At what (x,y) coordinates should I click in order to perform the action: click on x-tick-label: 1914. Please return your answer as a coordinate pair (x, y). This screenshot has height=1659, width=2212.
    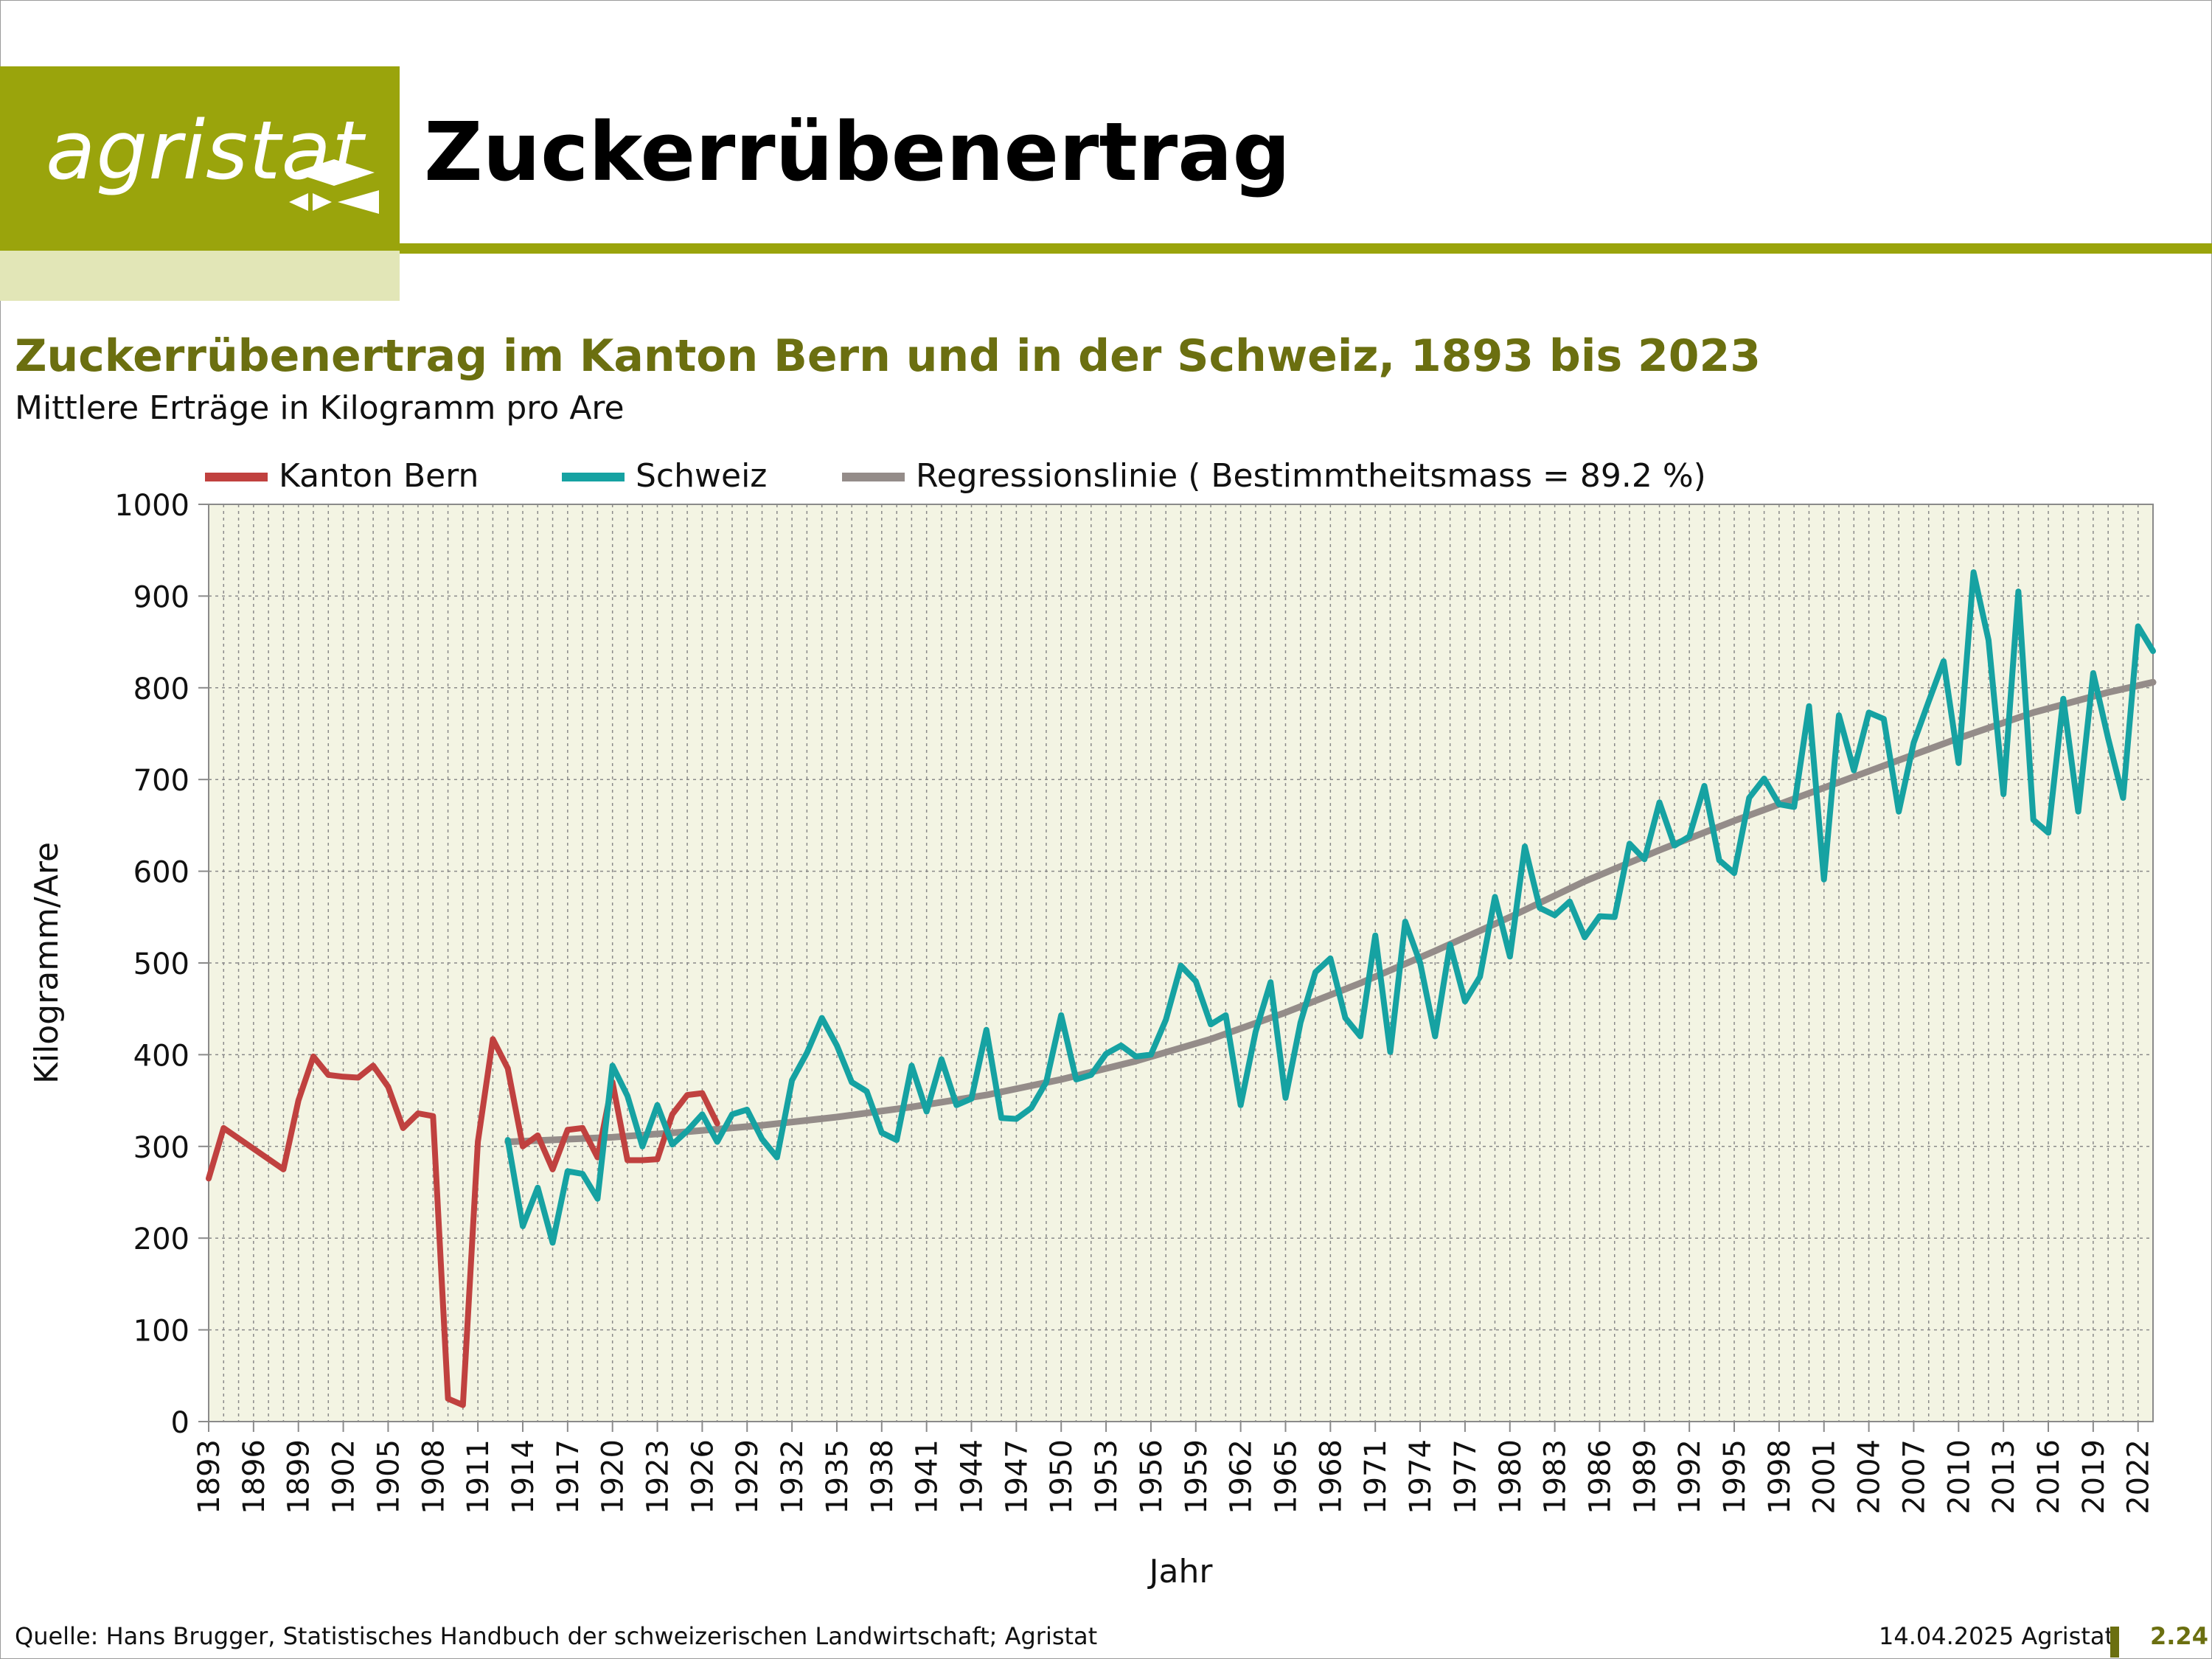
    Looking at the image, I should click on (523, 1476).